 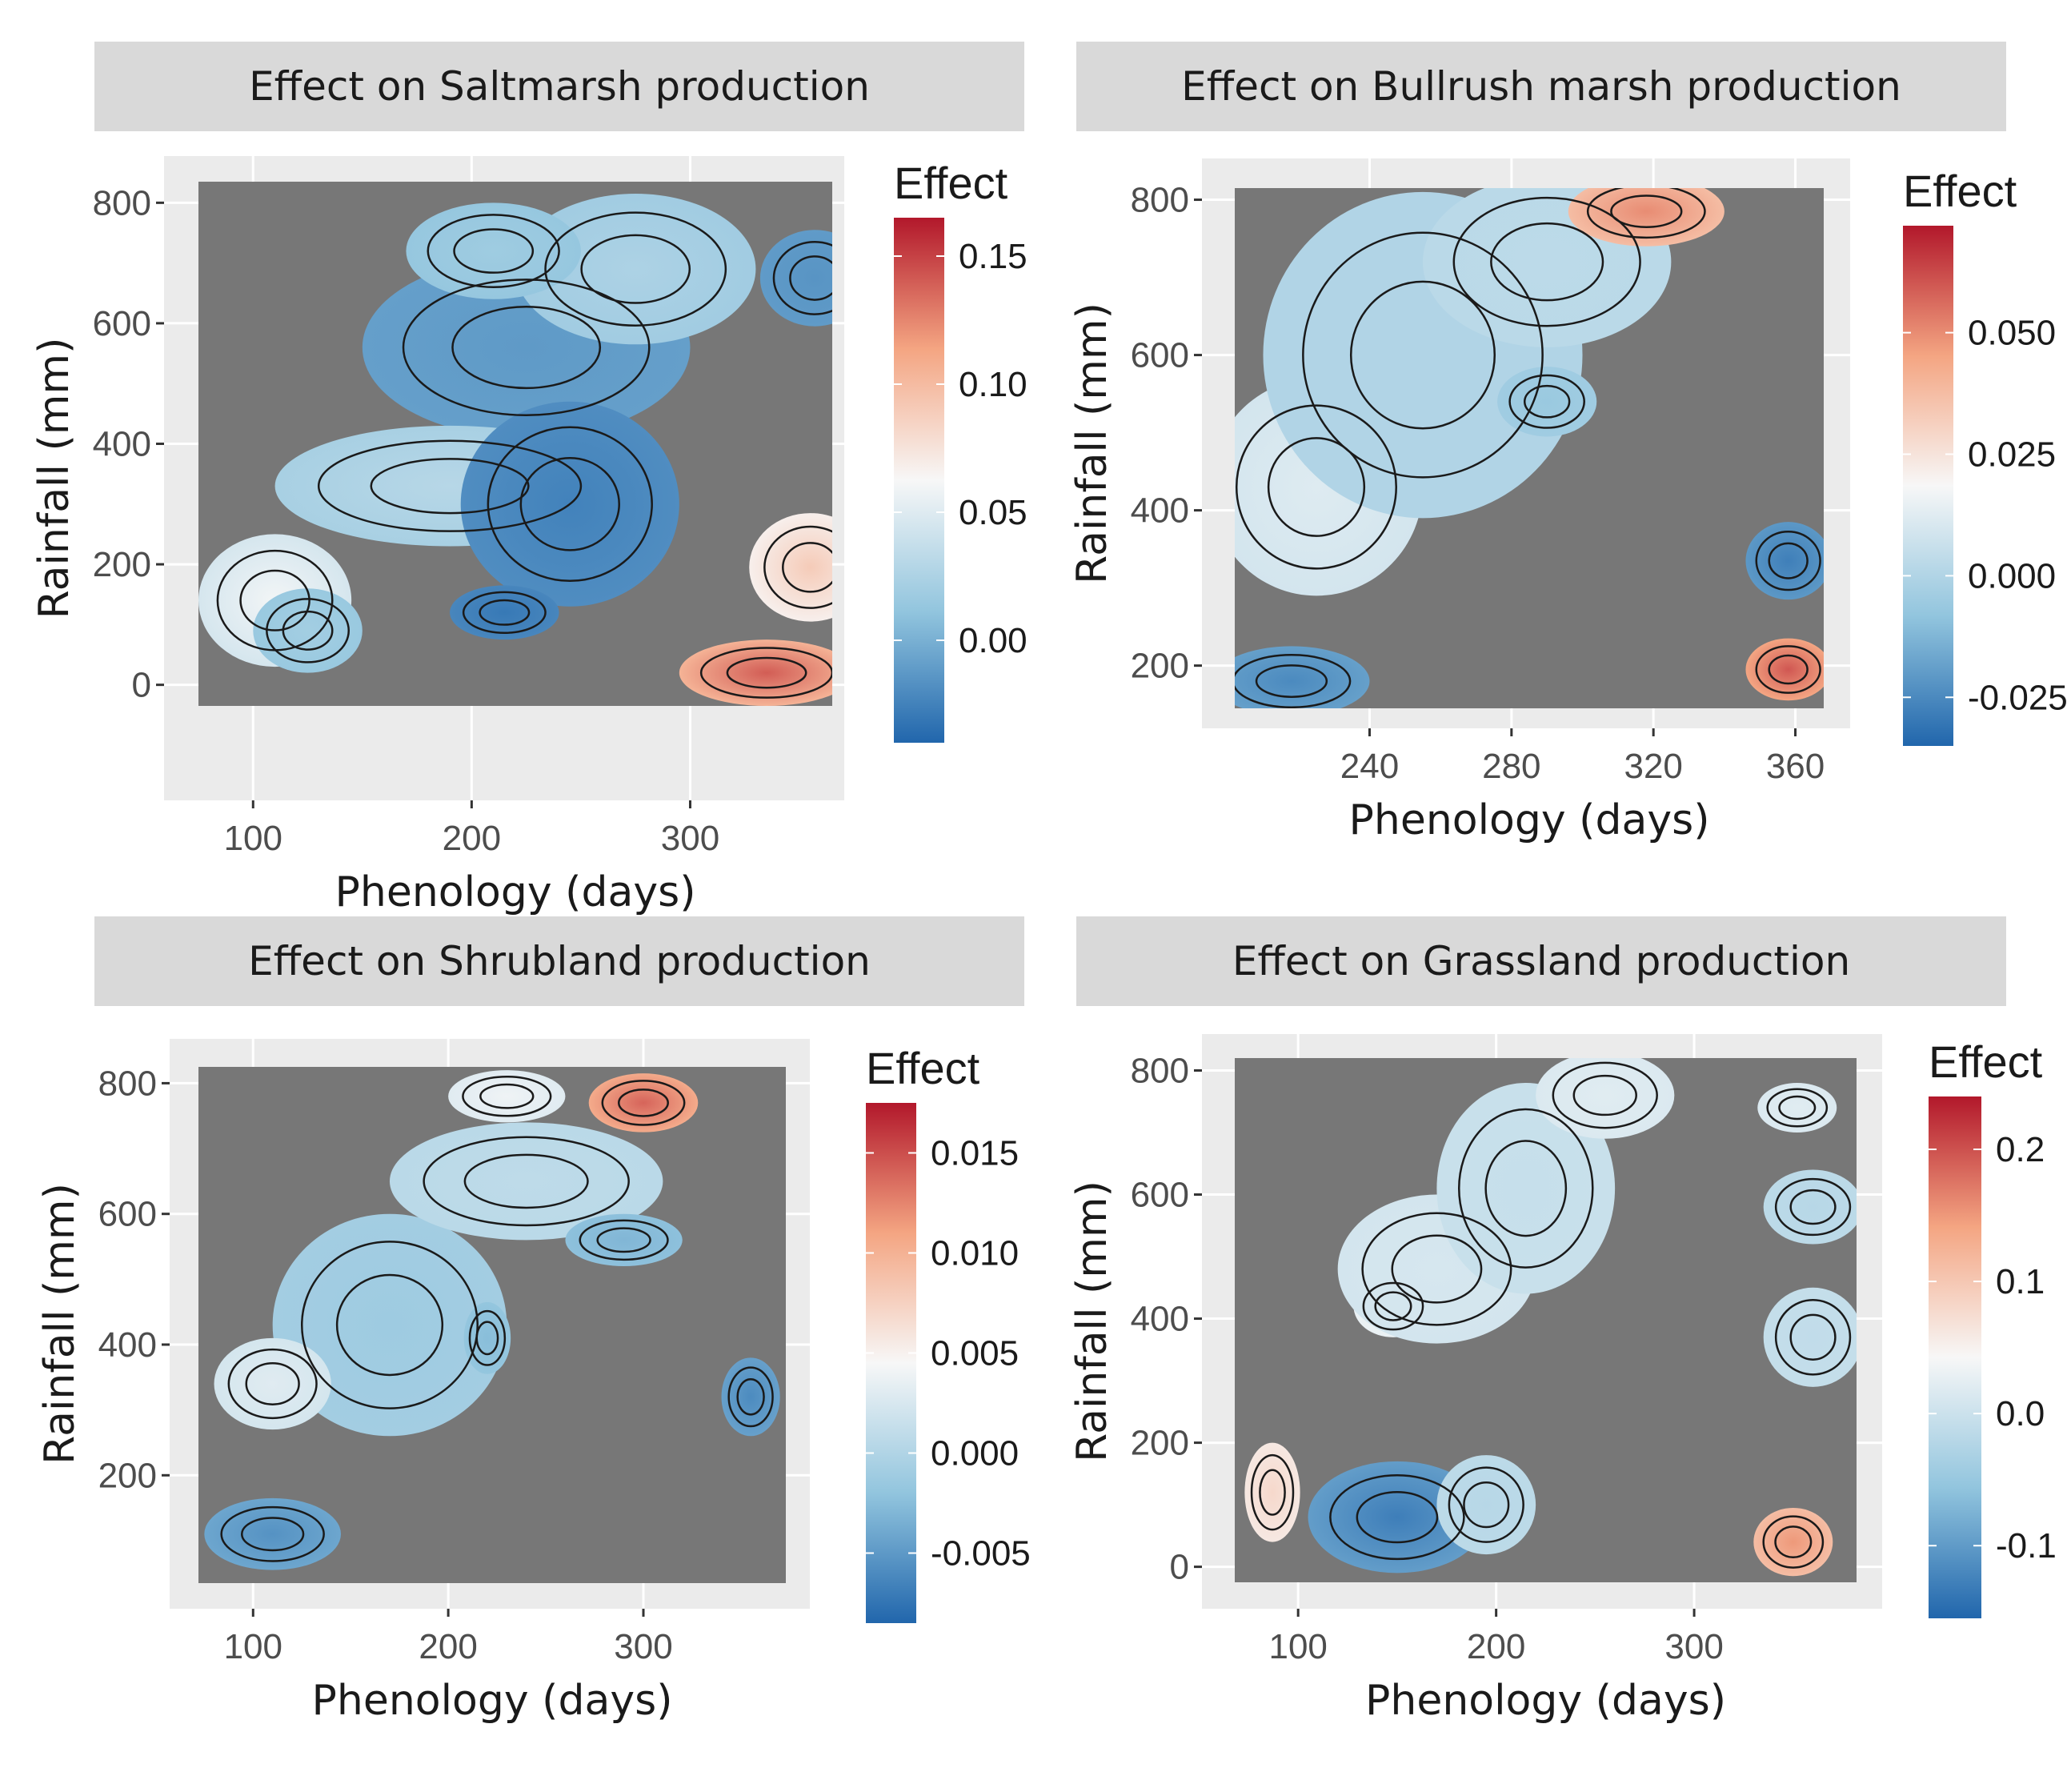 What do you see at coordinates (2026, 1545) in the screenshot?
I see `legend-tick-label: -0.1` at bounding box center [2026, 1545].